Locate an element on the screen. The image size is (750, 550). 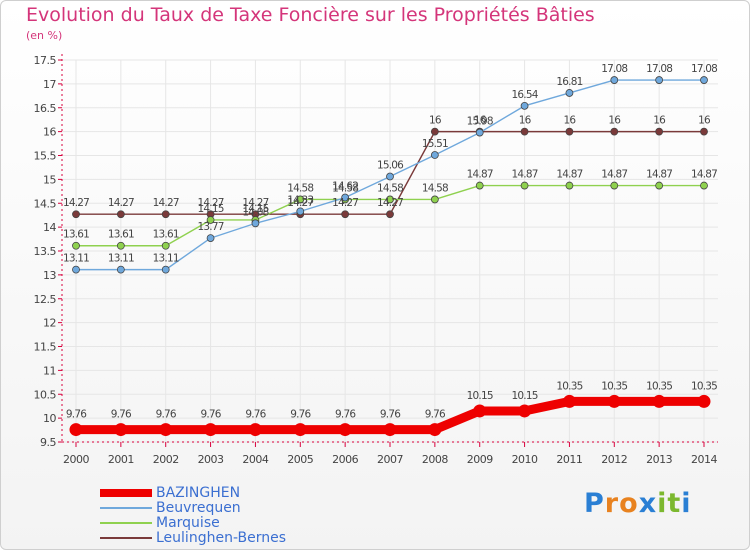
x-tick-label: 2004 is located at coordinates (255, 459).